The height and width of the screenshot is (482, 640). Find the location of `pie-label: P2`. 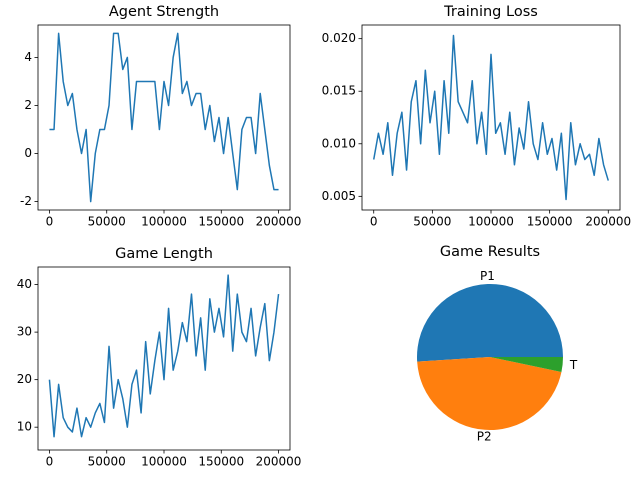

pie-label: P2 is located at coordinates (484, 437).